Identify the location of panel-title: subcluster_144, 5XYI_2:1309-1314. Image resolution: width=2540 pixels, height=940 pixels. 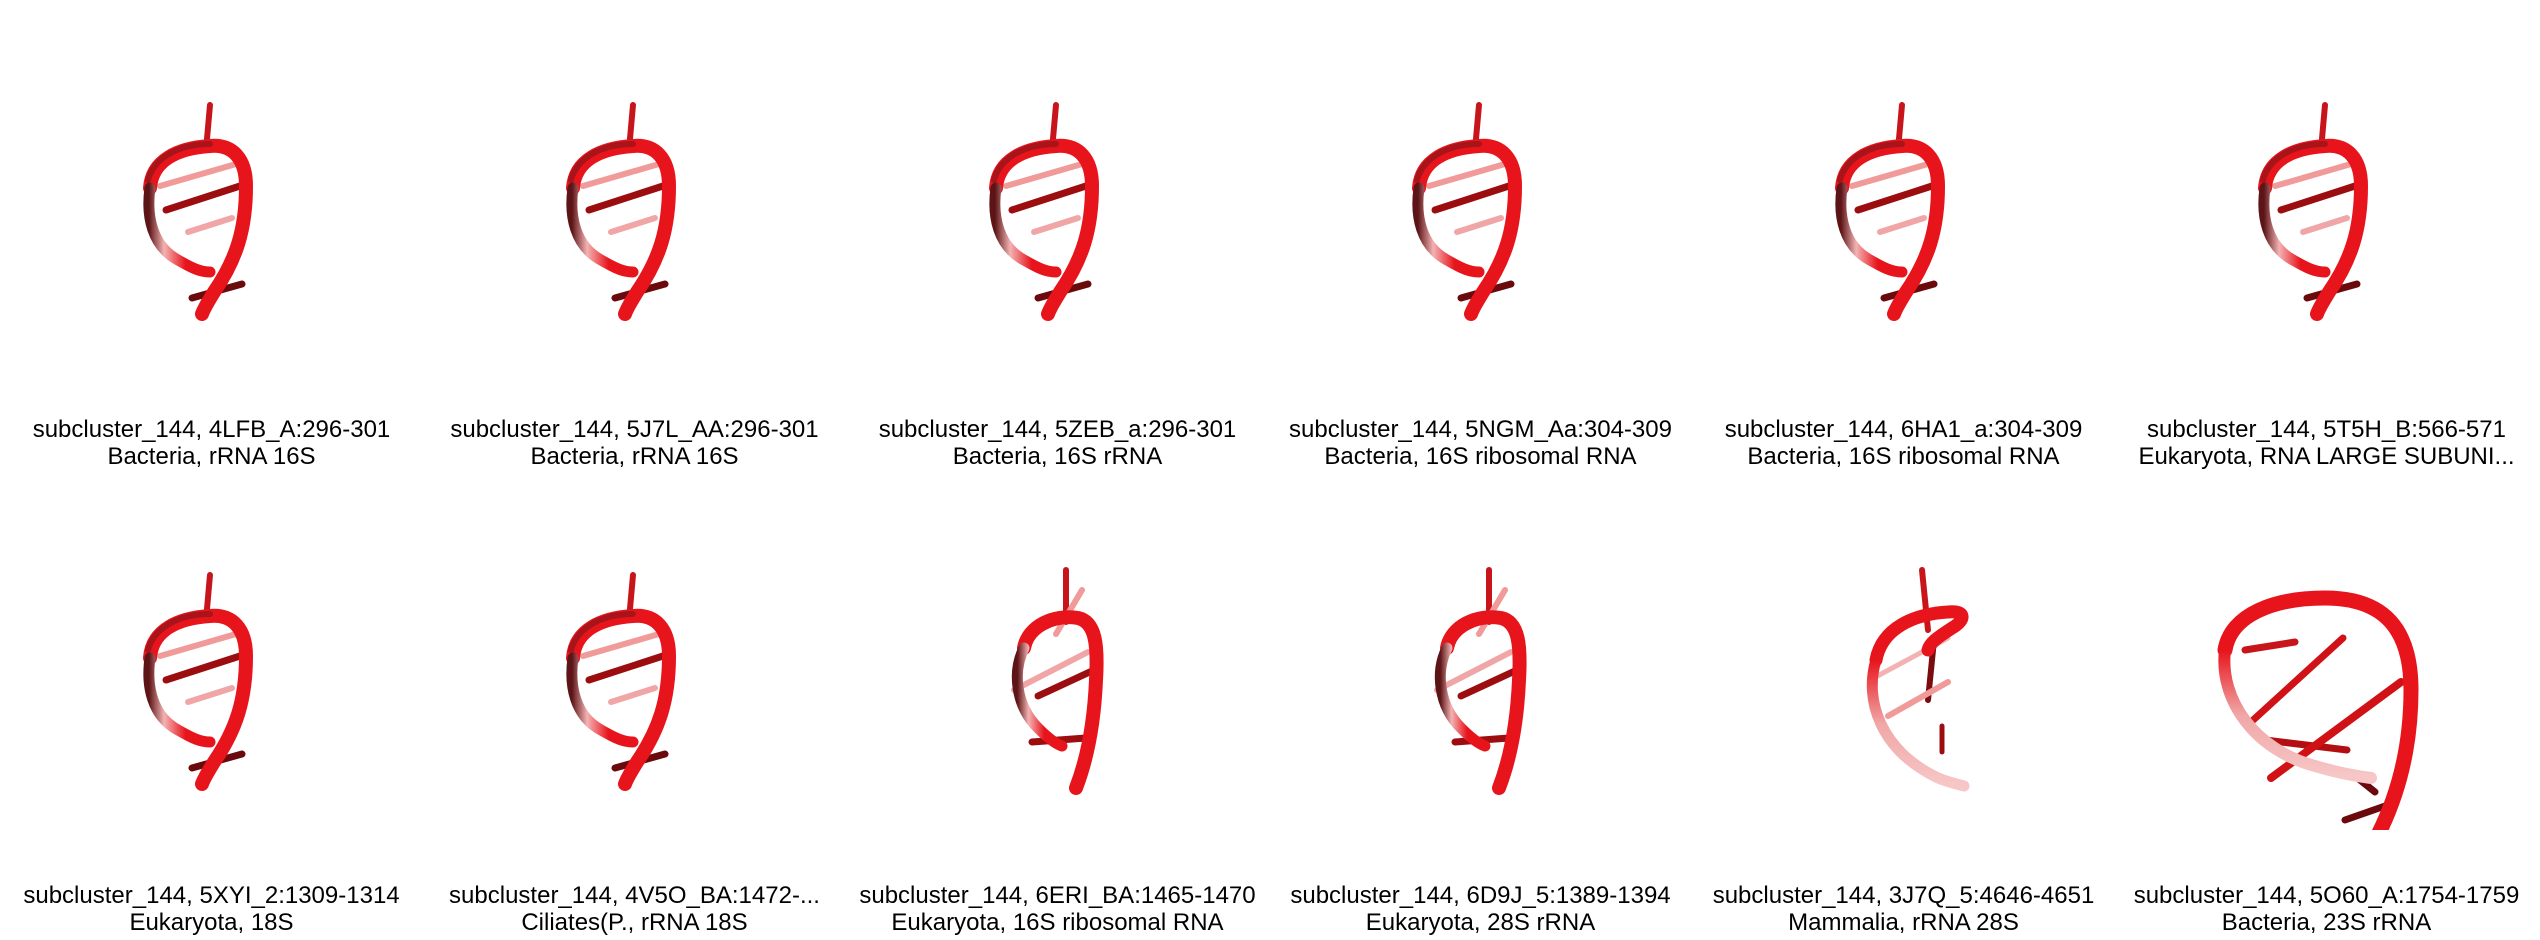
(211, 895).